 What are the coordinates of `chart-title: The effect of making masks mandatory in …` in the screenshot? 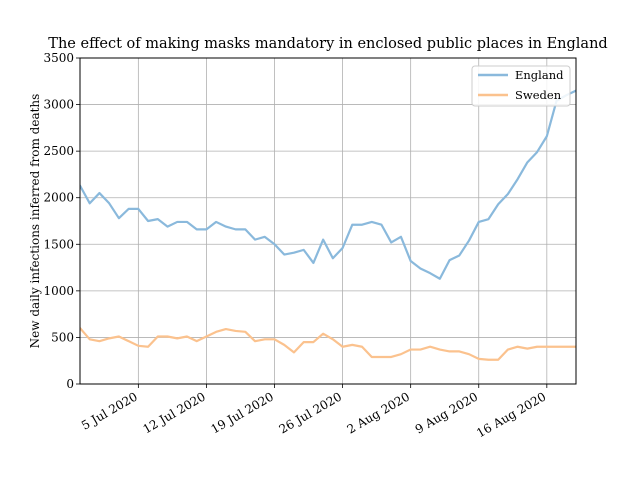 It's located at (327, 44).